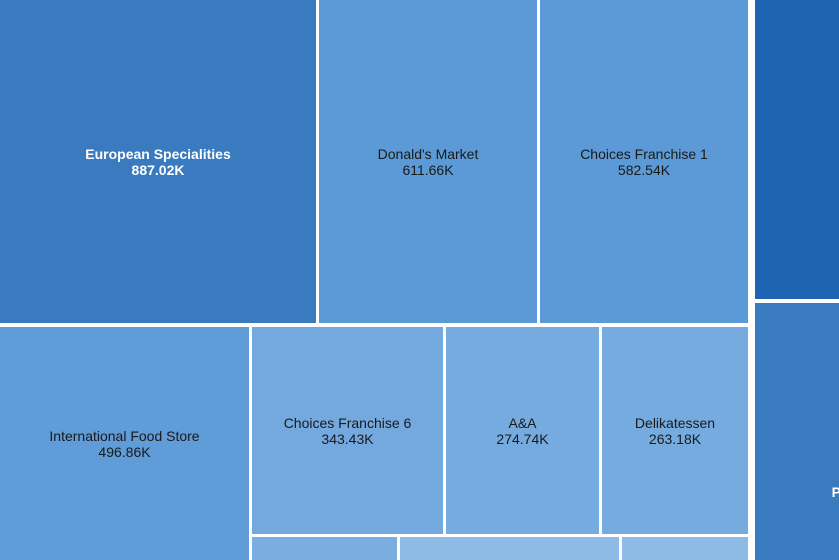 This screenshot has width=839, height=560. I want to click on tile-label: International Food Store, so click(124, 435).